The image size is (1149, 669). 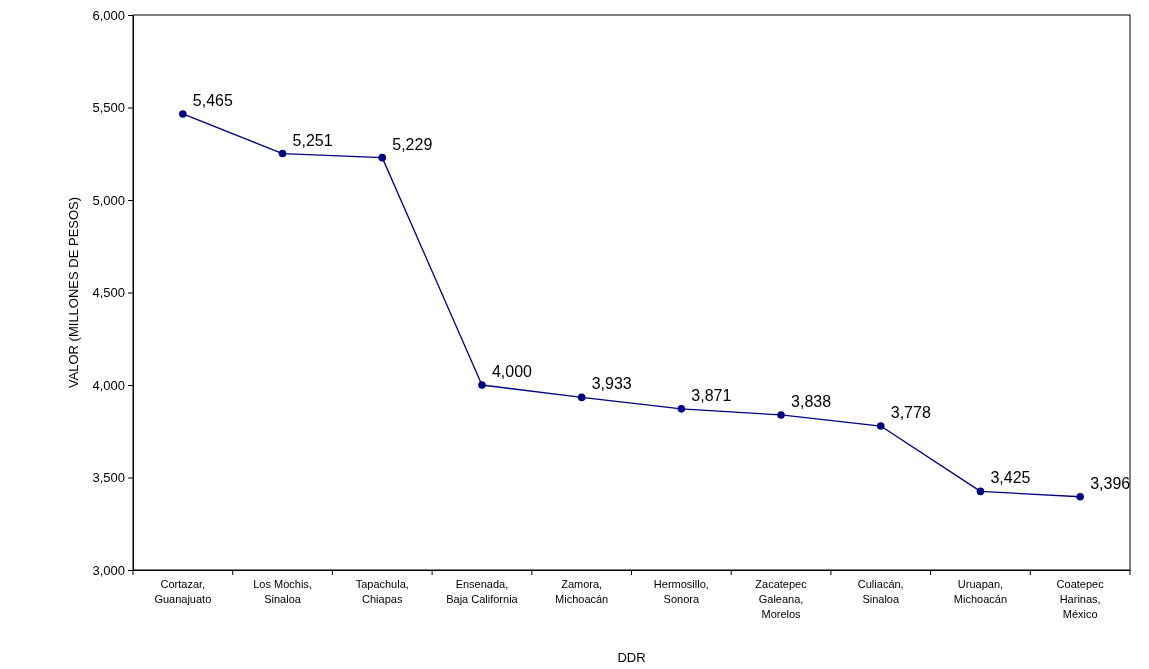 What do you see at coordinates (980, 591) in the screenshot?
I see `x-tick-label: Uruapan, Michoacán` at bounding box center [980, 591].